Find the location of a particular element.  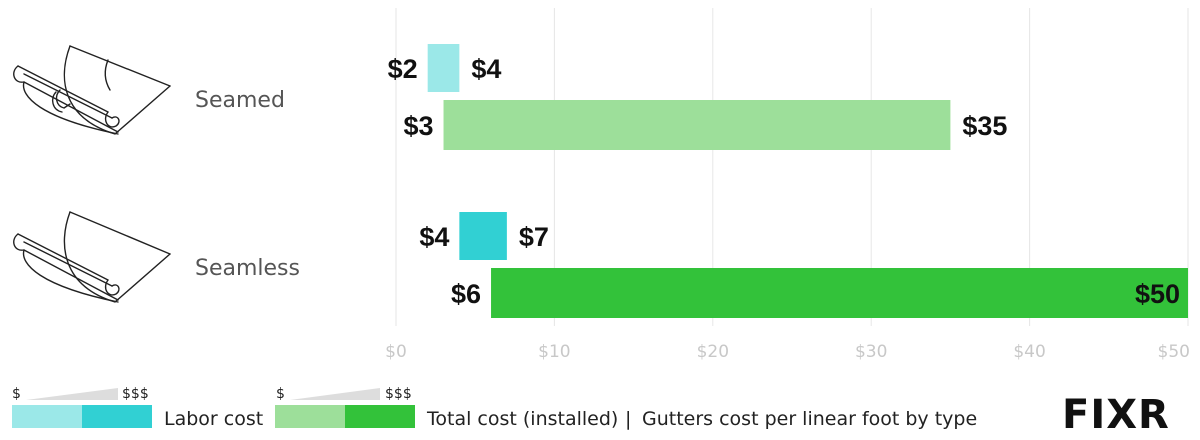

category-label-seamed: Seamed is located at coordinates (240, 100).